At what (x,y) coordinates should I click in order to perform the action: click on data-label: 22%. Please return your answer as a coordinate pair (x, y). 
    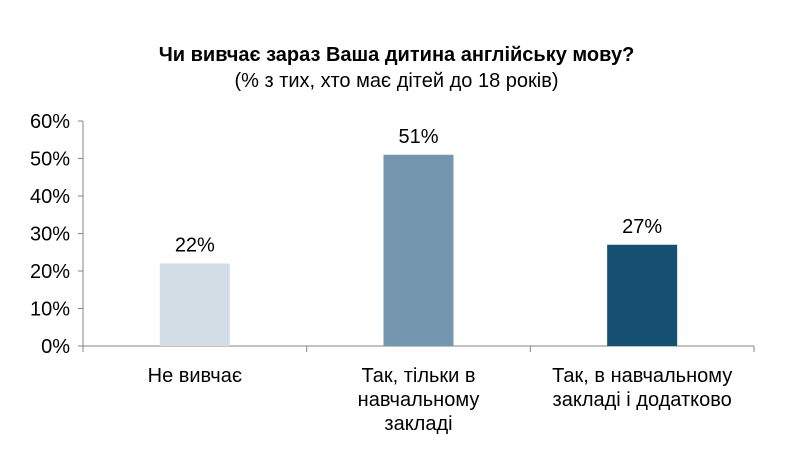
    Looking at the image, I should click on (195, 246).